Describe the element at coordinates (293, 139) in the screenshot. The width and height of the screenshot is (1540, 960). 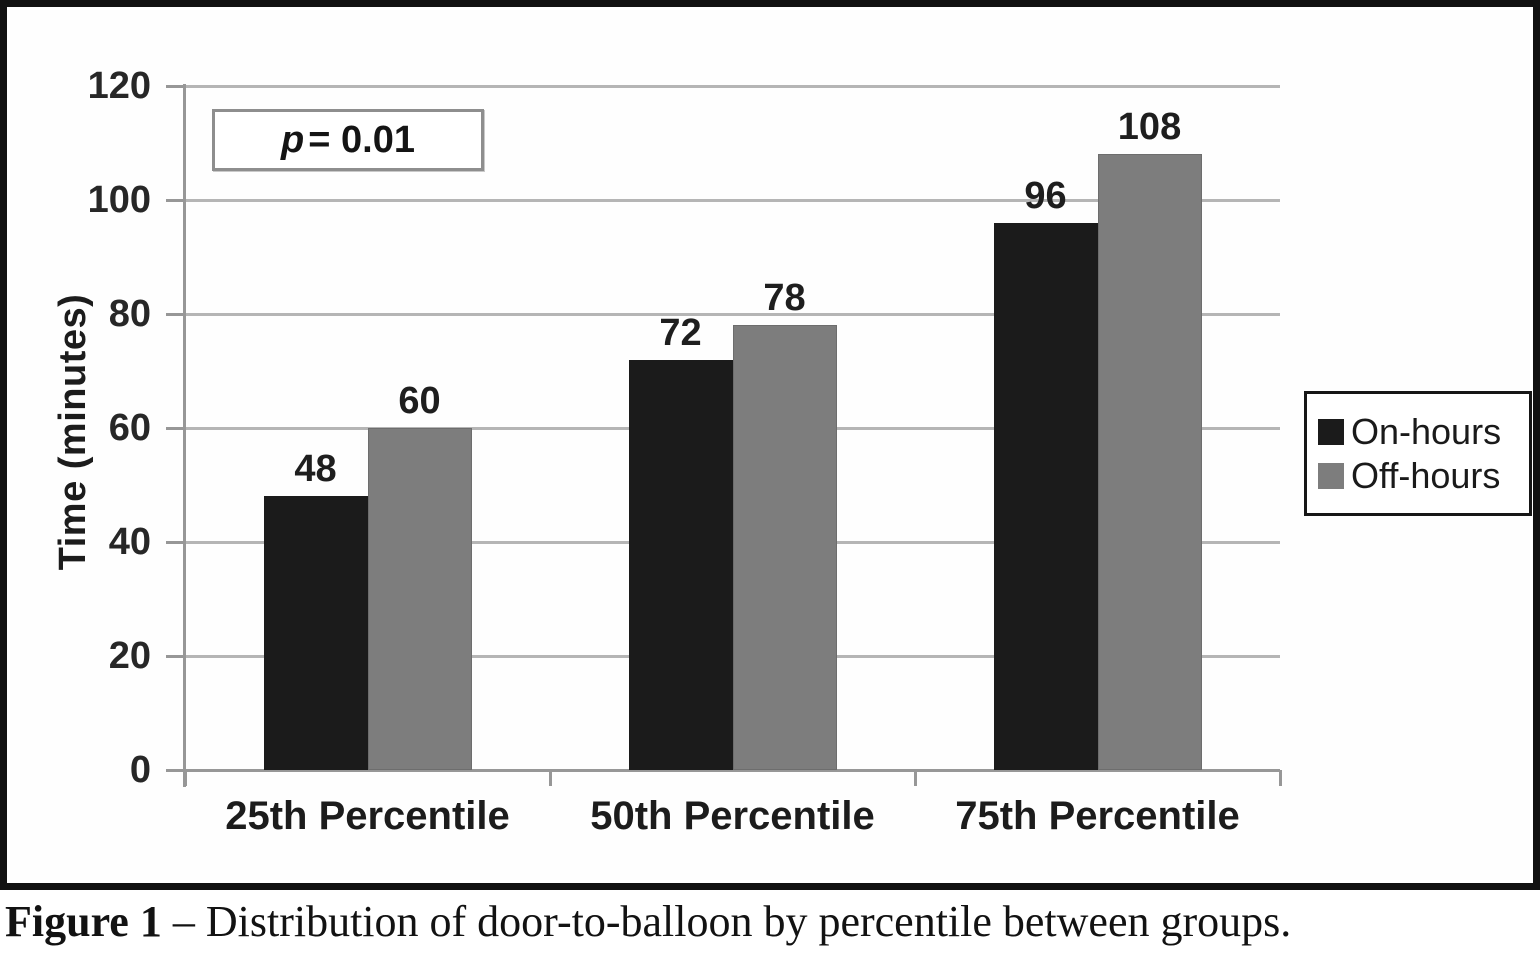
I see `p-value-symbol: p` at that location.